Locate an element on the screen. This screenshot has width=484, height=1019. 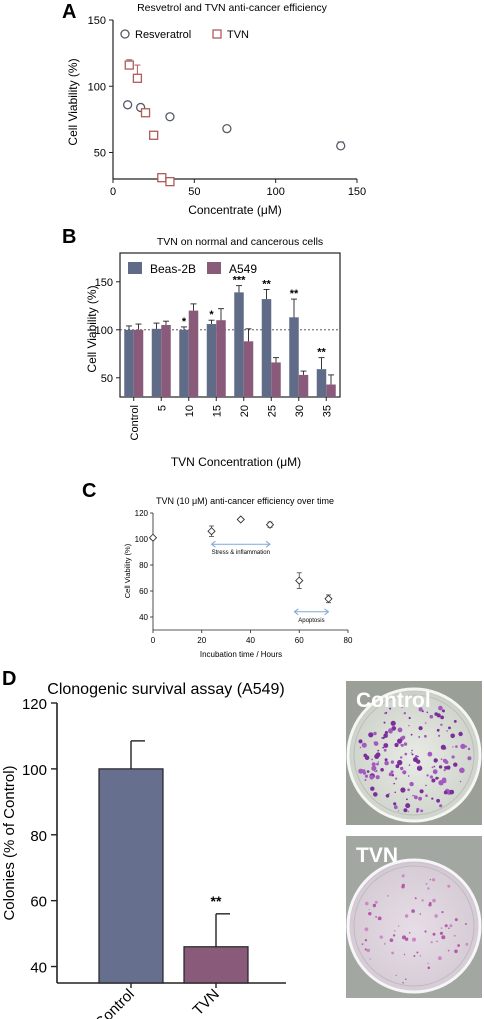
d-y-tick-label: 120 is located at coordinates (34, 704).